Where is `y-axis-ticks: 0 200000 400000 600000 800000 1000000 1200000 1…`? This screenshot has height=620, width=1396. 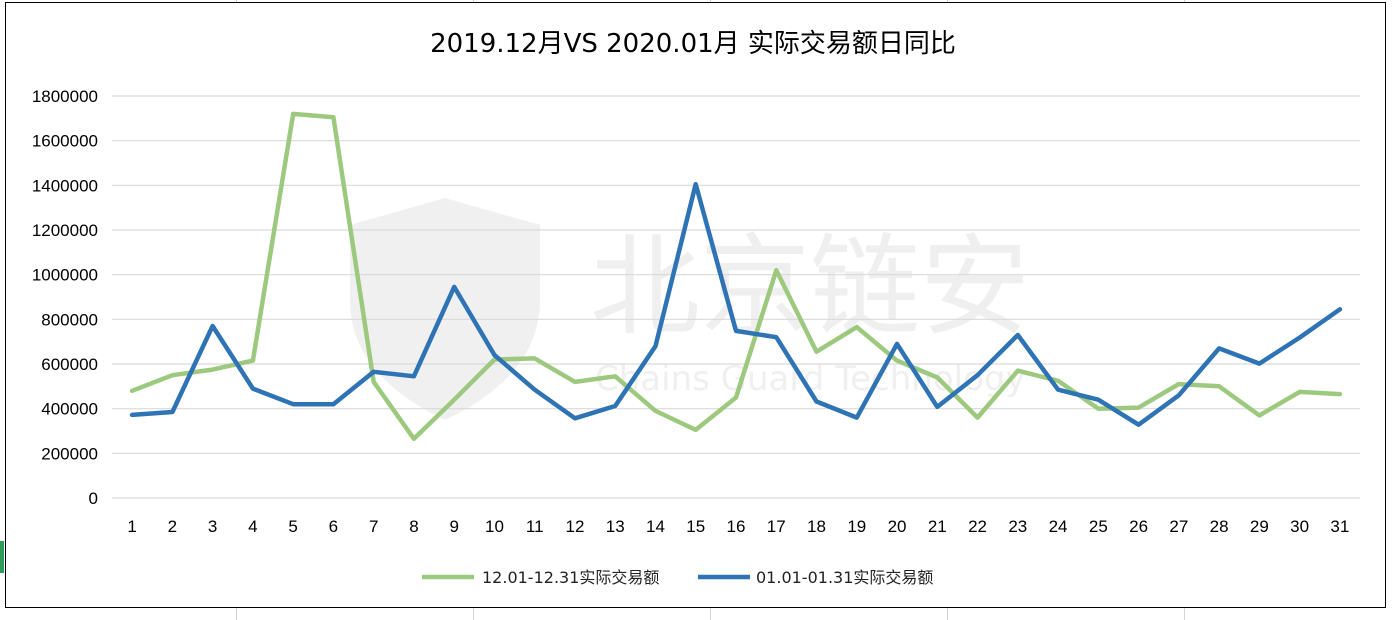 y-axis-ticks: 0 200000 400000 600000 800000 1000000 1200000 1… is located at coordinates (65, 297).